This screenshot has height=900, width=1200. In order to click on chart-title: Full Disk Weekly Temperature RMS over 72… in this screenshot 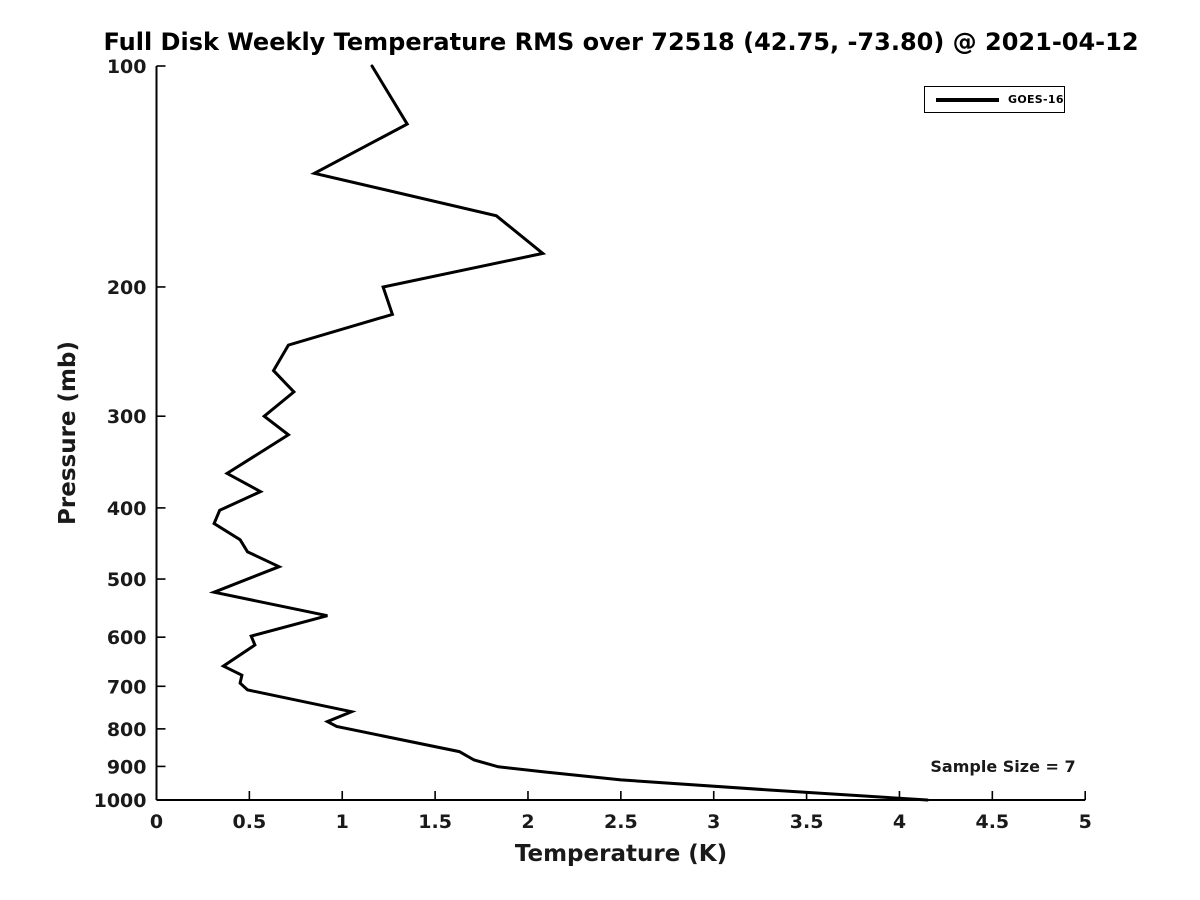, I will do `click(621, 42)`.